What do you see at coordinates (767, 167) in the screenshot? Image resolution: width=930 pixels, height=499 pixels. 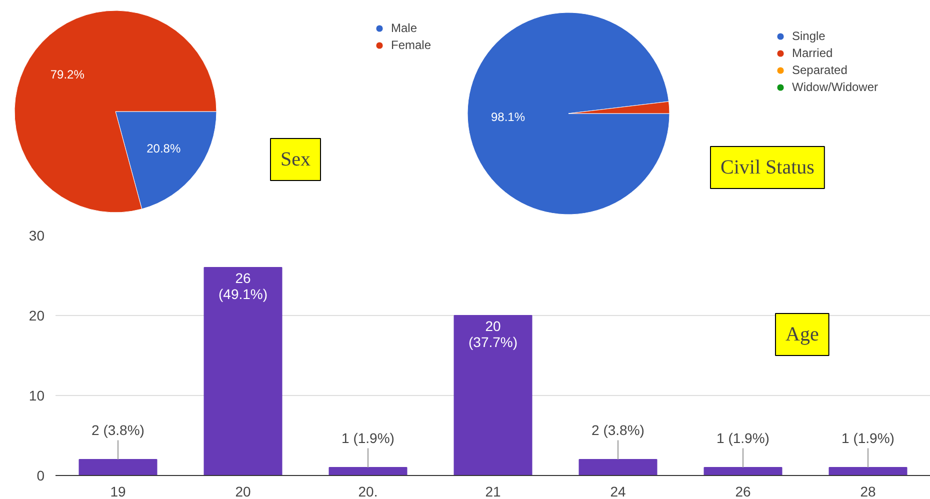 I see `text: Civil Status` at bounding box center [767, 167].